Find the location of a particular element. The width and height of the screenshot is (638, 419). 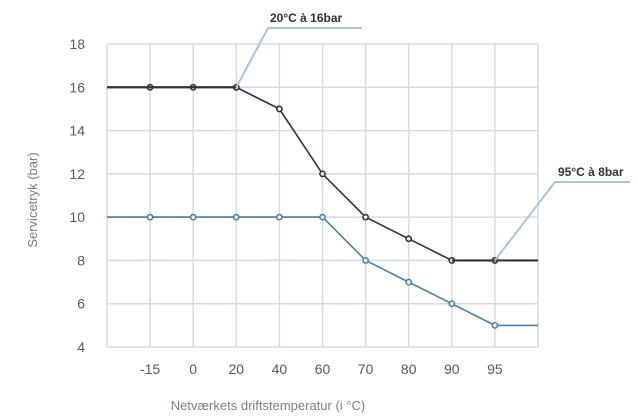

x-axis-title: Netværkets driftstemperatur (i °C) is located at coordinates (268, 405).